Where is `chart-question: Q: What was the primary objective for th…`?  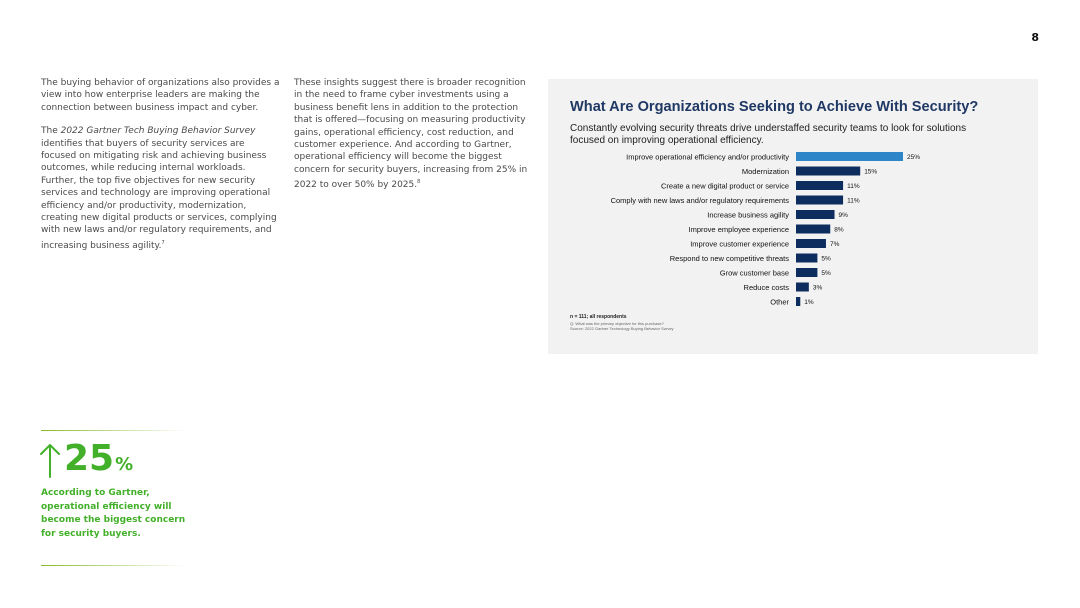 chart-question: Q: What was the primary objective for th… is located at coordinates (617, 323).